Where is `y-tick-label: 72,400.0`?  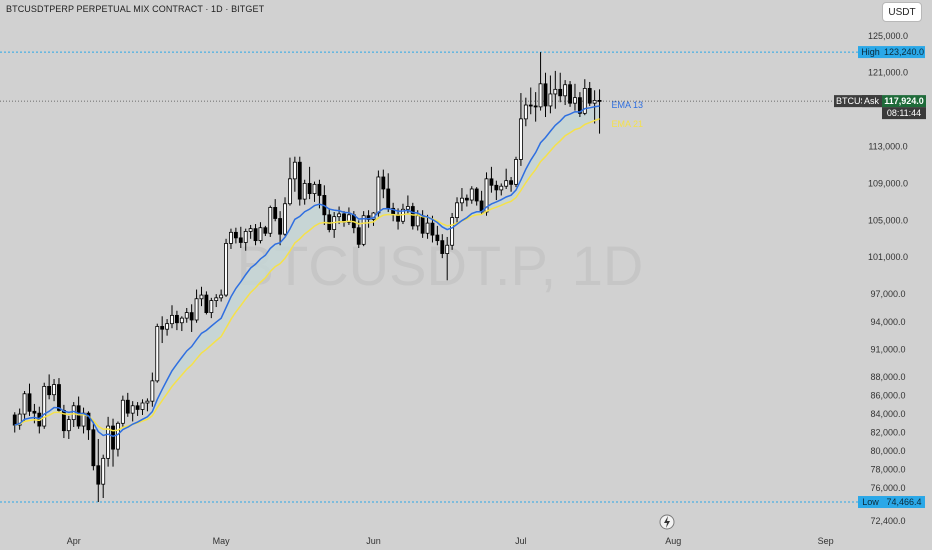 y-tick-label: 72,400.0 is located at coordinates (887, 521).